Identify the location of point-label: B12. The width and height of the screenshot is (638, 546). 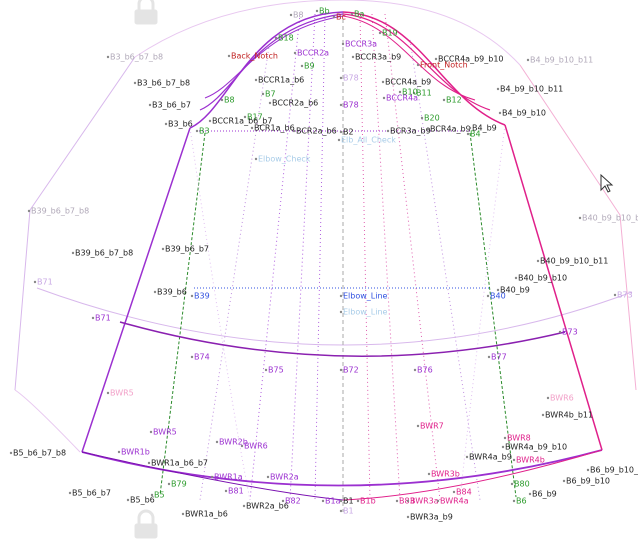
(454, 100).